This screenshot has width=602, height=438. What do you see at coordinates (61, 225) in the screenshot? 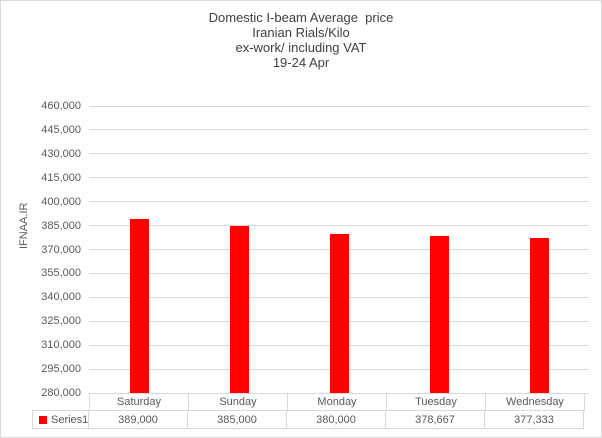
I see `y-tick-label: 385,000` at bounding box center [61, 225].